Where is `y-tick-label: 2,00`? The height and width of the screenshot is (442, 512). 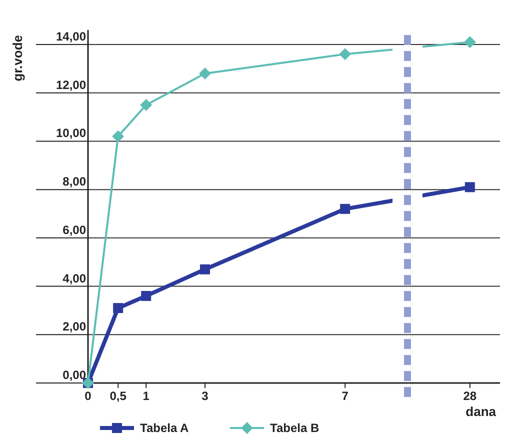 y-tick-label: 2,00 is located at coordinates (74, 327).